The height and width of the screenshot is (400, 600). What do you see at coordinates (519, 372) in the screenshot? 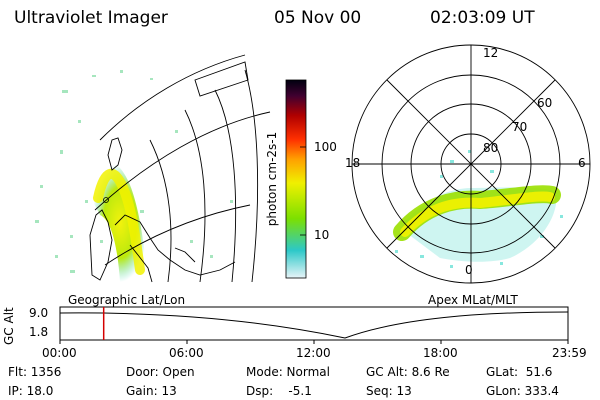
I see `status-glat: GLat: 51.6` at bounding box center [519, 372].